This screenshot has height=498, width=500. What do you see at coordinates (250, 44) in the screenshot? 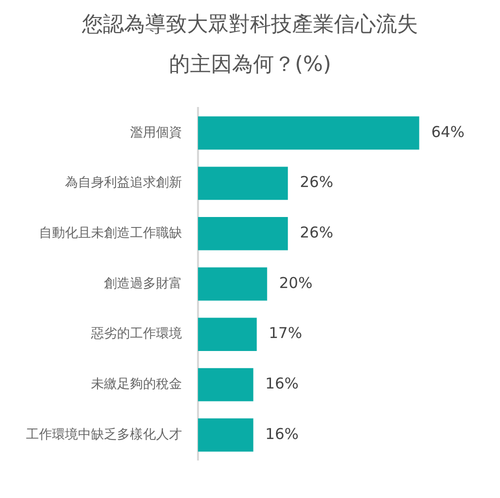
I see `chart-title: 您認為導致大眾對科技產業信心流失的主因為何？(%)` at bounding box center [250, 44].